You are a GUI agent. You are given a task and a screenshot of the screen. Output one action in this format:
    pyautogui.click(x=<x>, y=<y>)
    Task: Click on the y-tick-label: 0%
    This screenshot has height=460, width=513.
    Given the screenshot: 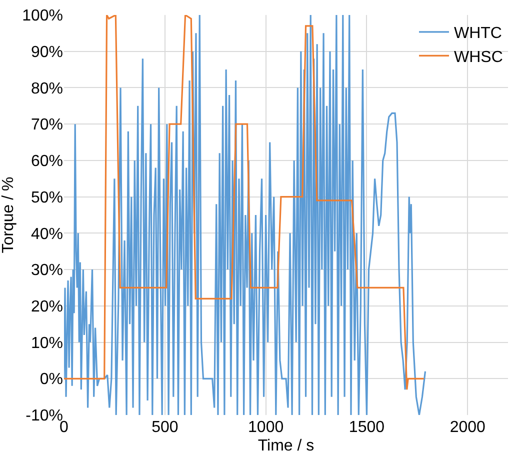 What is the action you would take?
    pyautogui.click(x=51, y=379)
    